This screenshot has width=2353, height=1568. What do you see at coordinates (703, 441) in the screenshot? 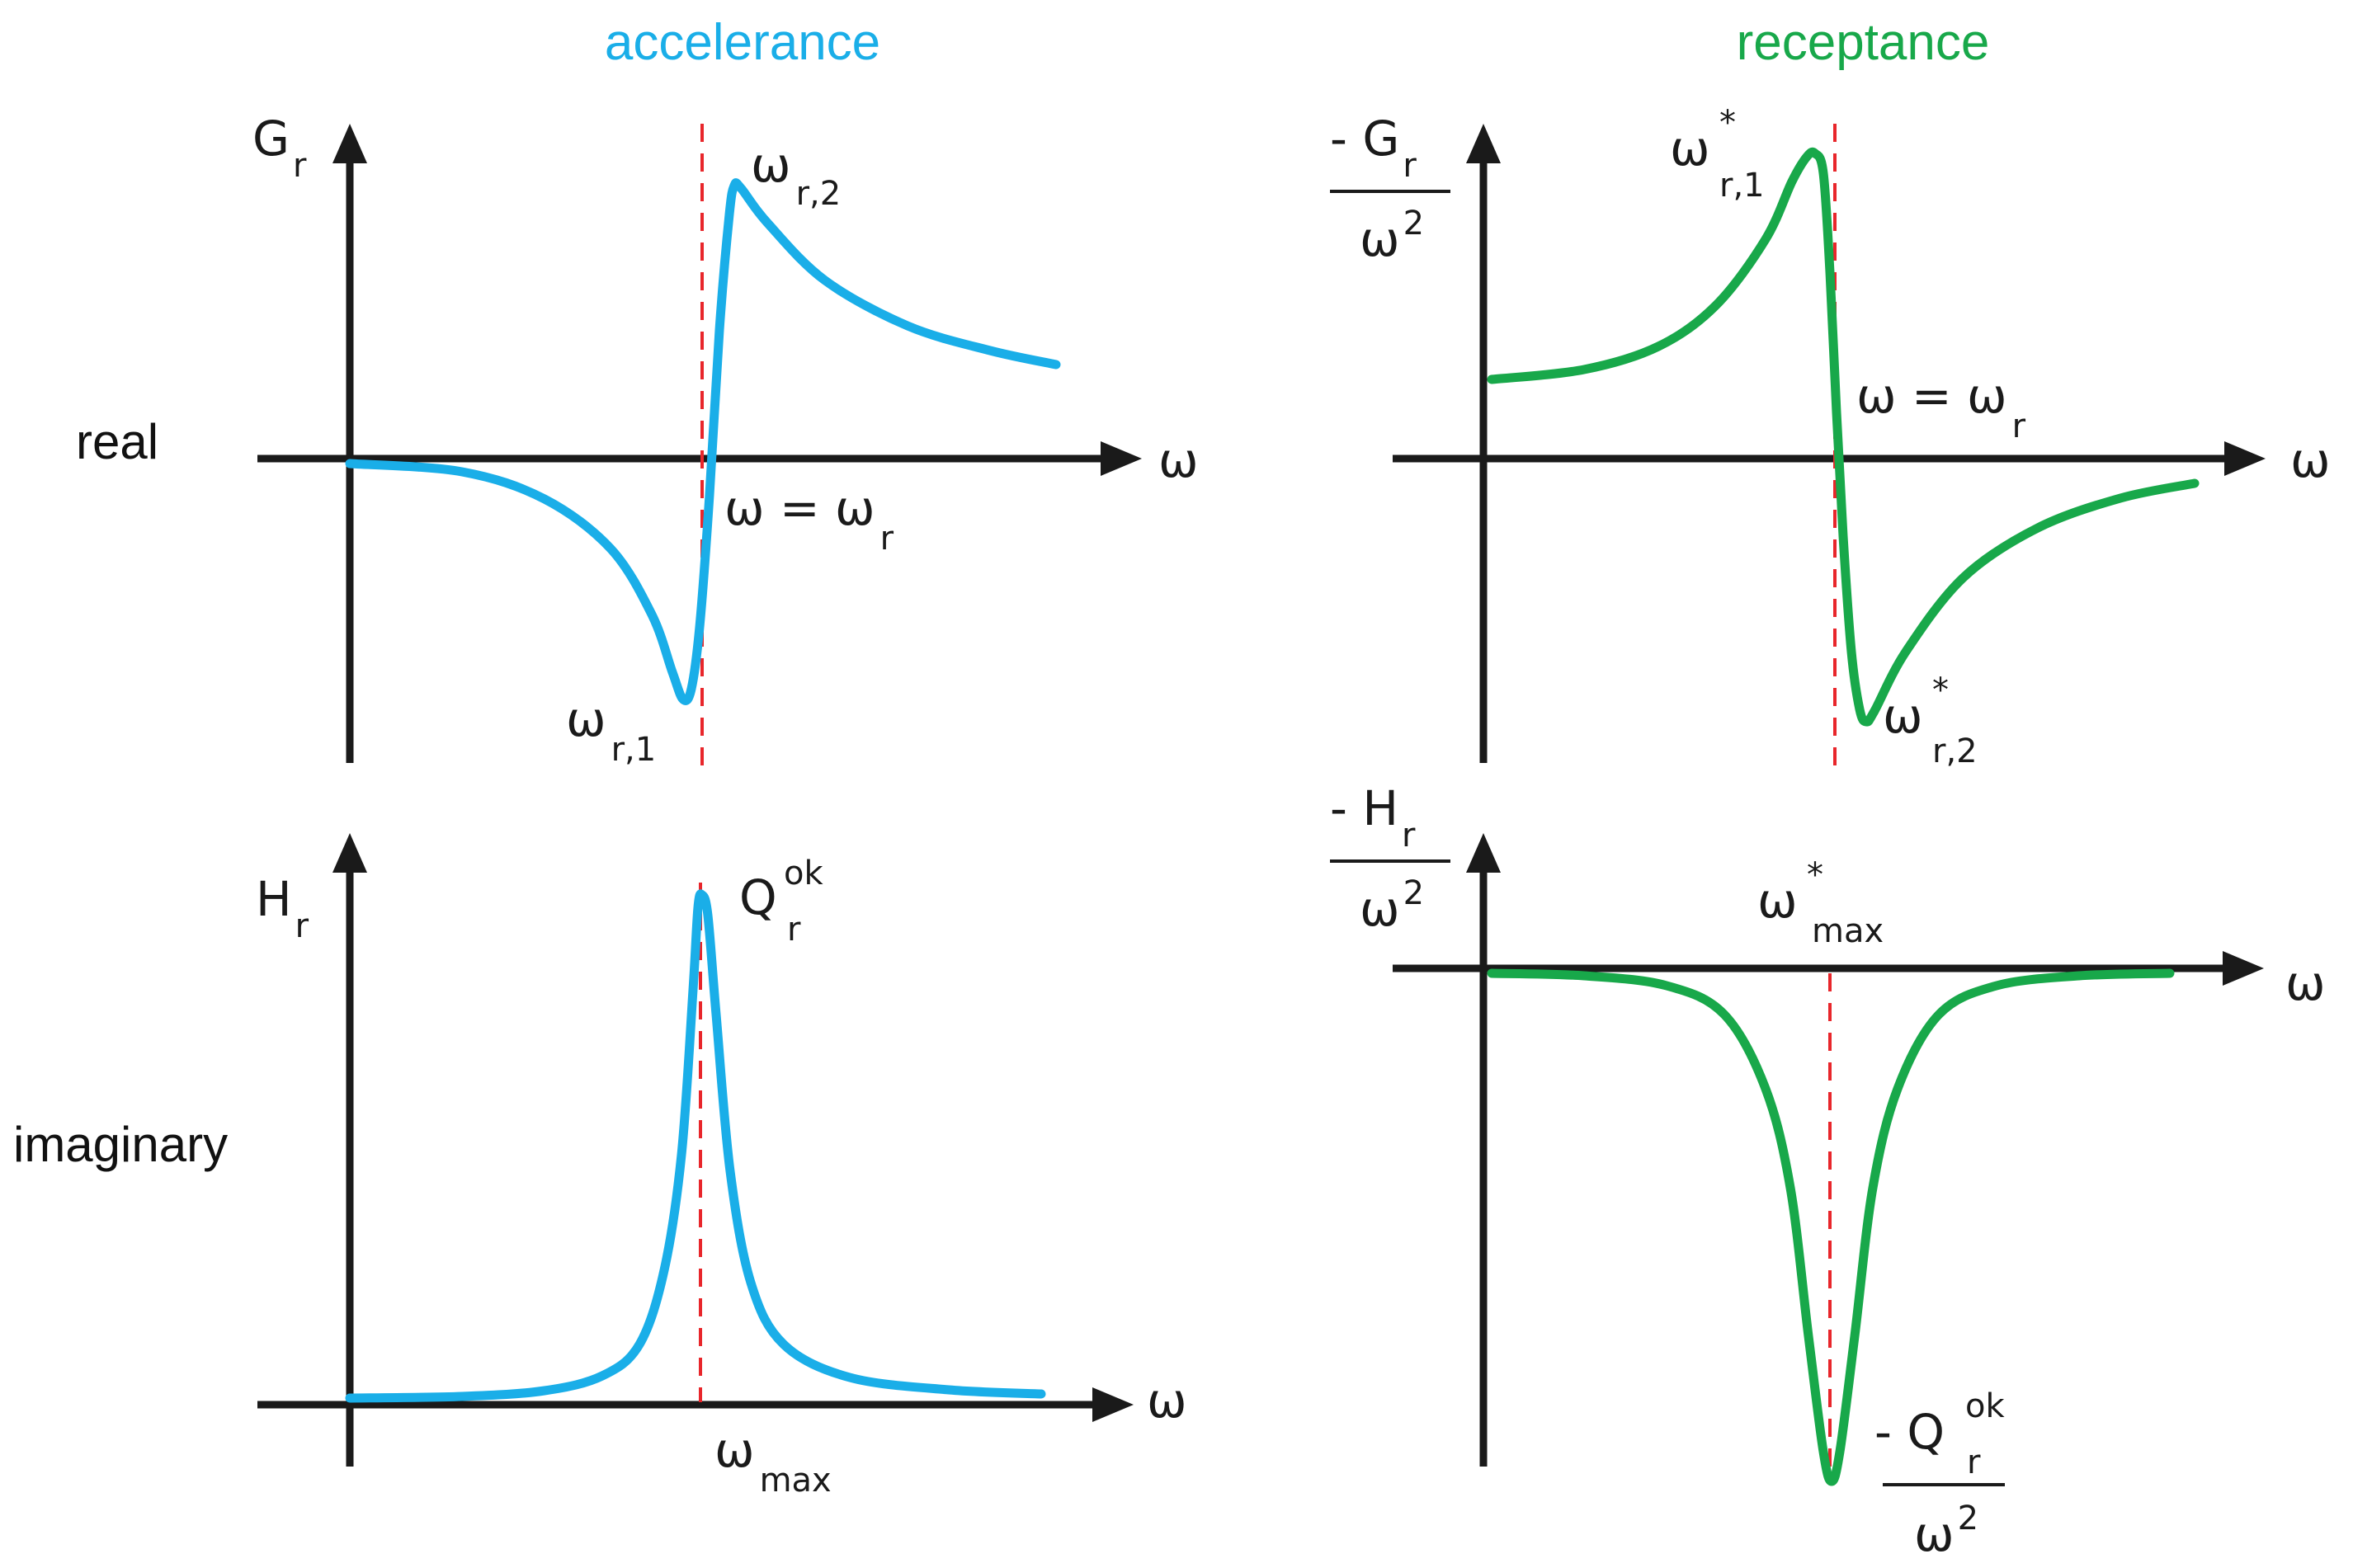
I see `accelerance-real-curve` at bounding box center [703, 441].